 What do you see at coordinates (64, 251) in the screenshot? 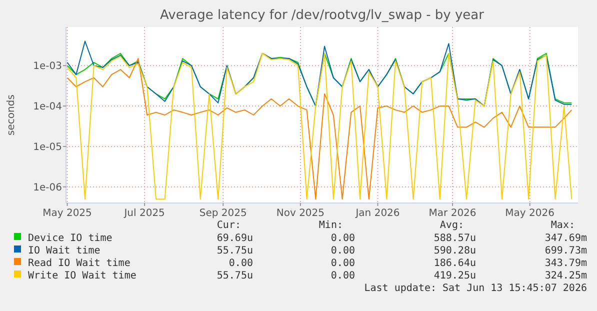
I see `legend-label: IO Wait time` at bounding box center [64, 251].